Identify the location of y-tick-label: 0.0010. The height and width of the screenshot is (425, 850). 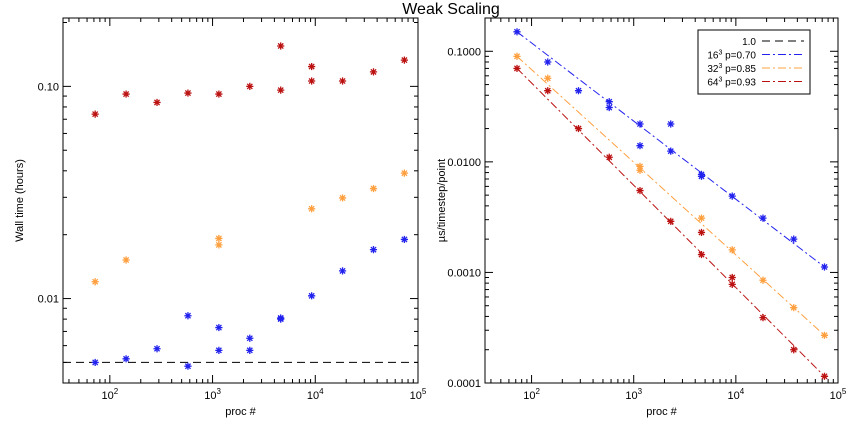
(464, 273).